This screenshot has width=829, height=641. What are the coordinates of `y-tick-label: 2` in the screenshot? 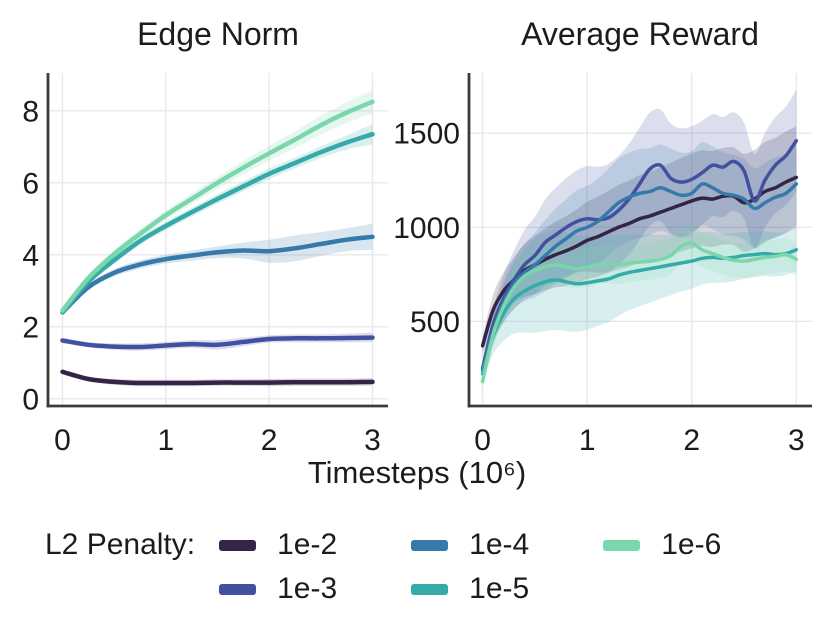 It's located at (30, 327).